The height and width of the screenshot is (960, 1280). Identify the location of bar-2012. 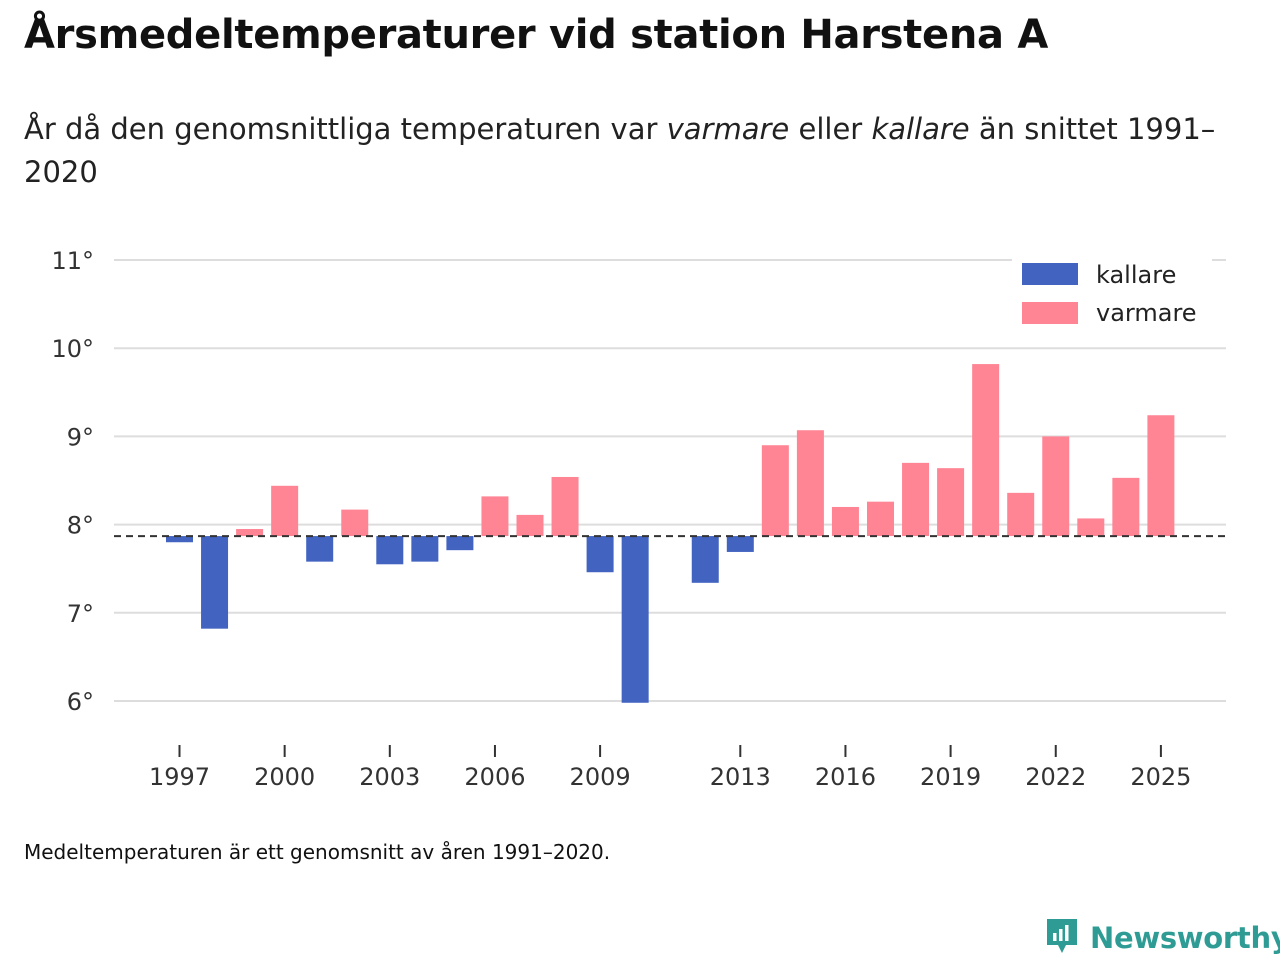
(705, 559).